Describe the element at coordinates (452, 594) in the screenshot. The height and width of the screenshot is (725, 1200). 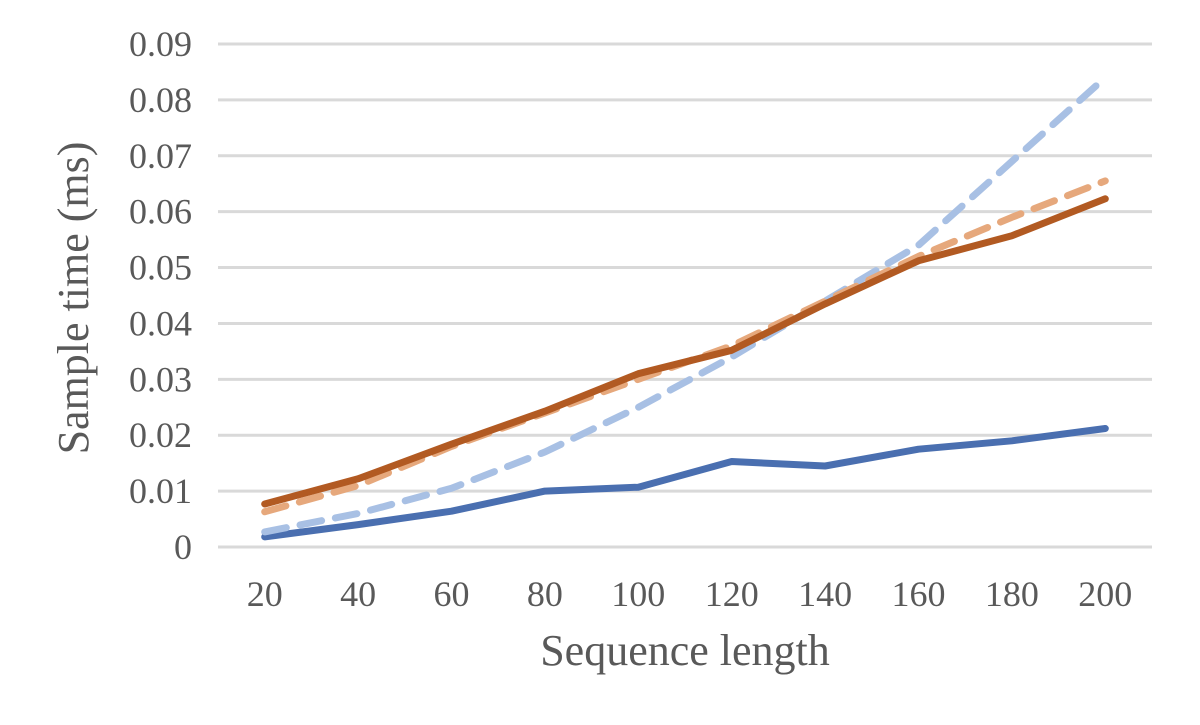
I see `x-tick-label: 60` at that location.